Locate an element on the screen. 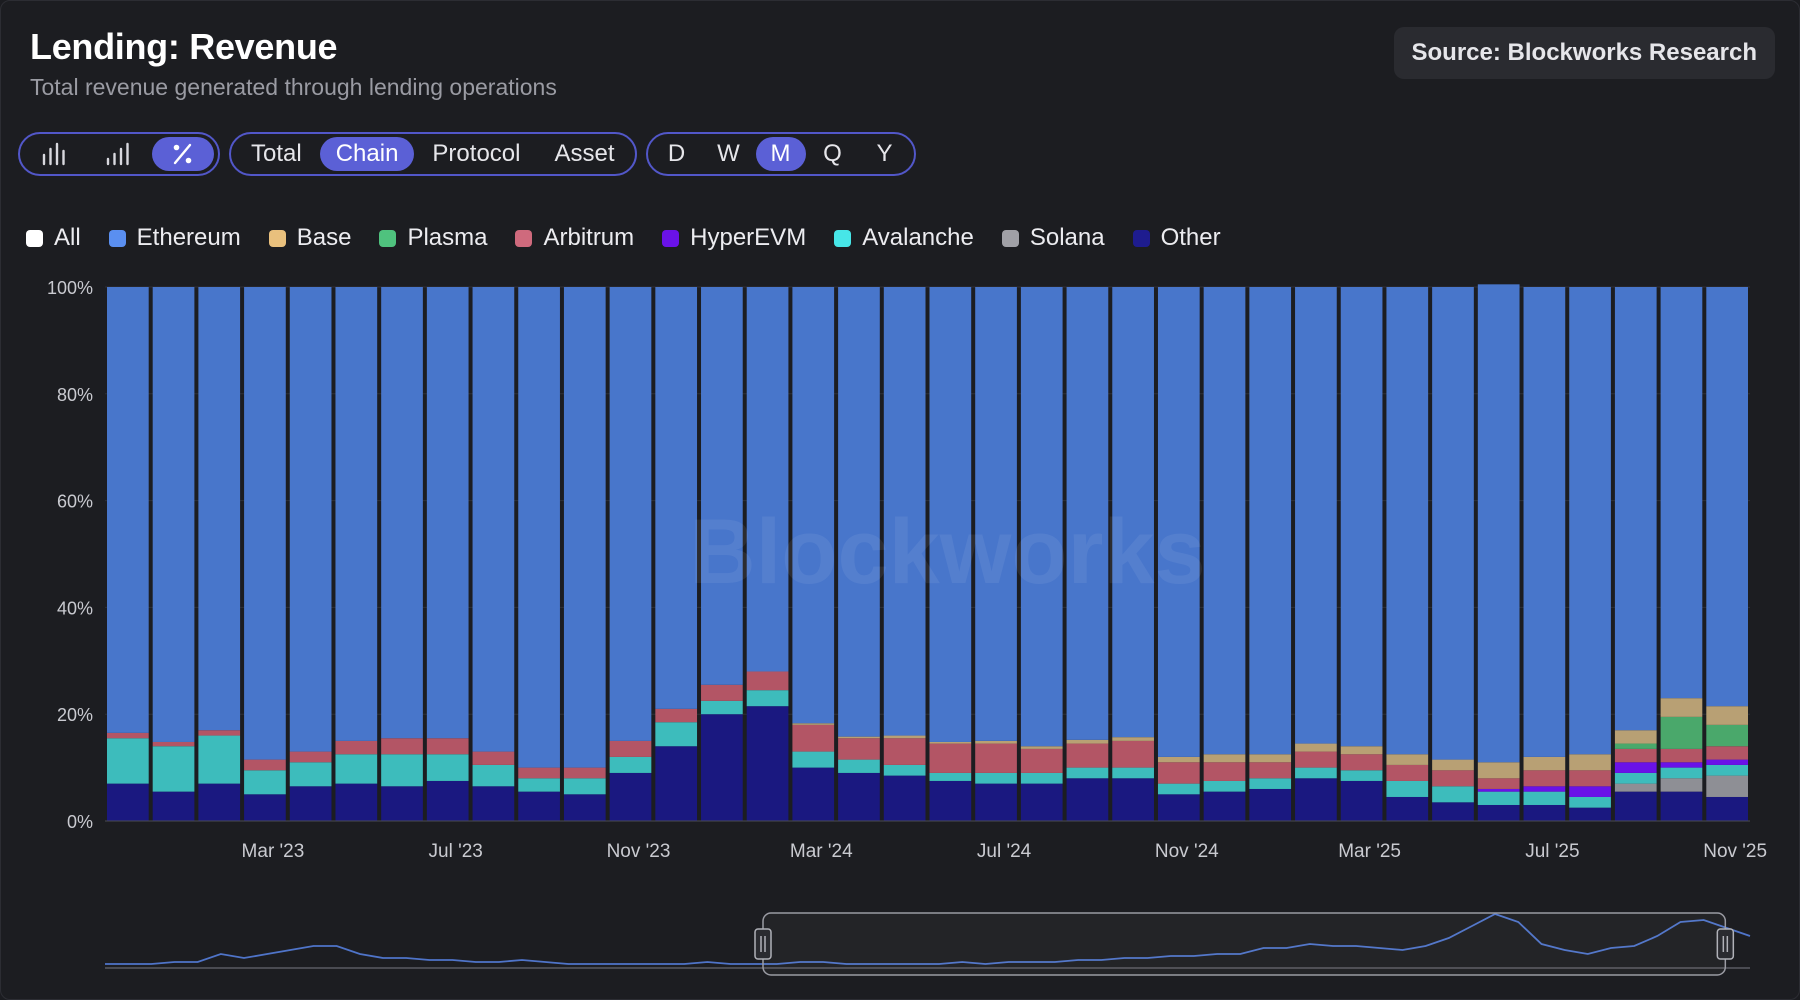  percent-chart-mode-button is located at coordinates (183, 154).